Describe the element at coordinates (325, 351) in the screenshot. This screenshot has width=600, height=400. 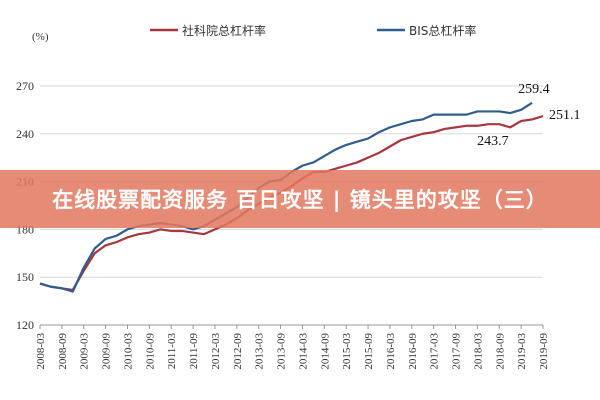
I see `x-tick-label: 2014-09` at that location.